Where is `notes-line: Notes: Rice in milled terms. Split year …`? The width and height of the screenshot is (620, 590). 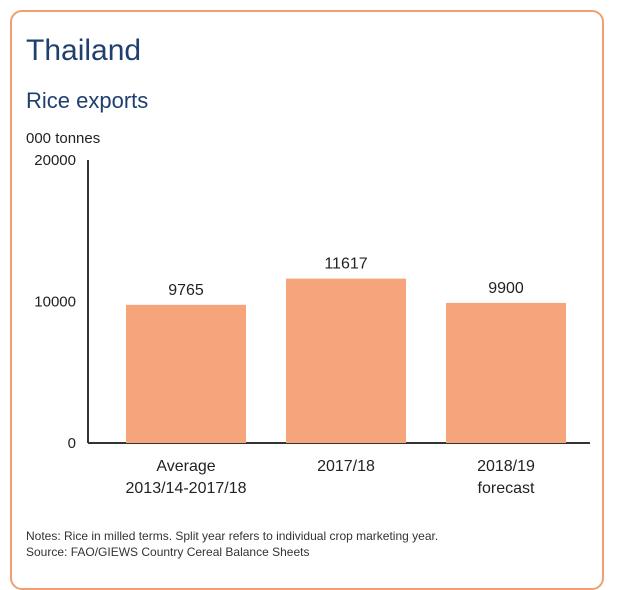
notes-line: Notes: Rice in milled terms. Split year … is located at coordinates (232, 536).